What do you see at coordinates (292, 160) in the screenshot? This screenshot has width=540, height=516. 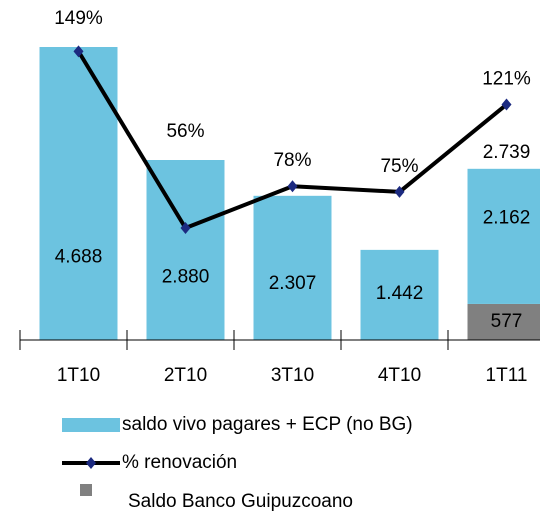 I see `line-value-label: 78%` at bounding box center [292, 160].